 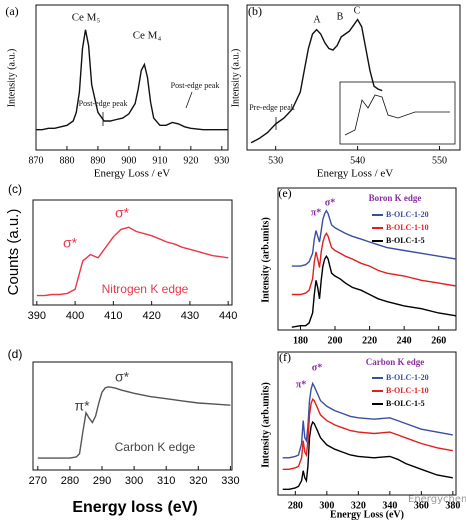 What do you see at coordinates (11, 11) in the screenshot?
I see `panel-label: (a)` at bounding box center [11, 11].